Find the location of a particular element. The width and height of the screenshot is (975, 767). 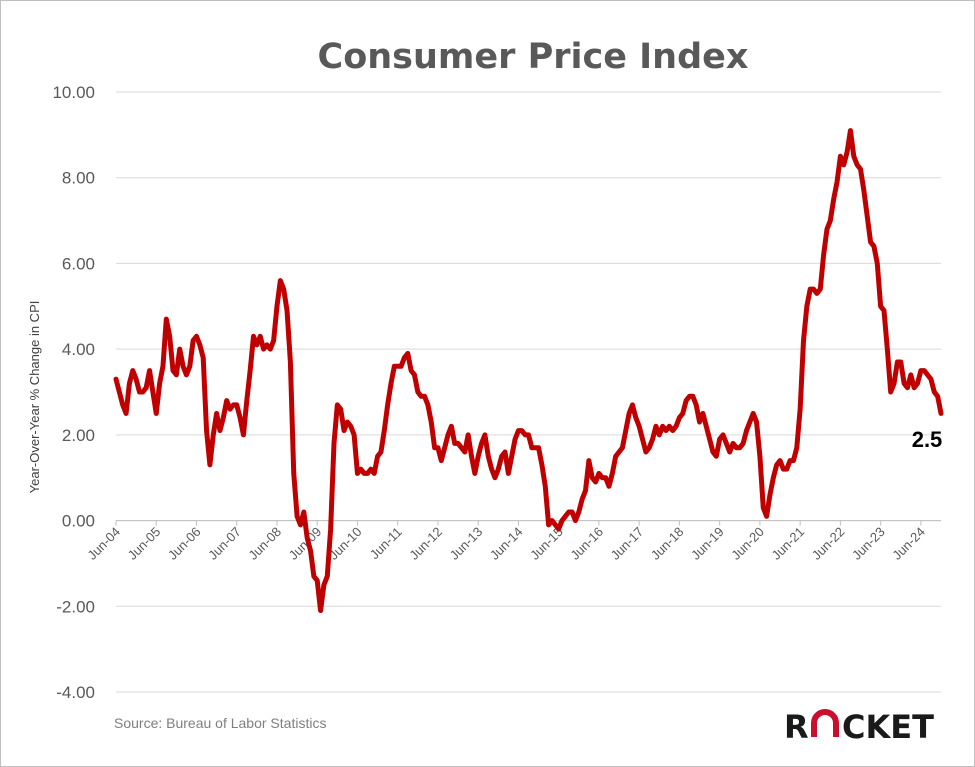

x-tick-label: Jun-13 is located at coordinates (466, 543).